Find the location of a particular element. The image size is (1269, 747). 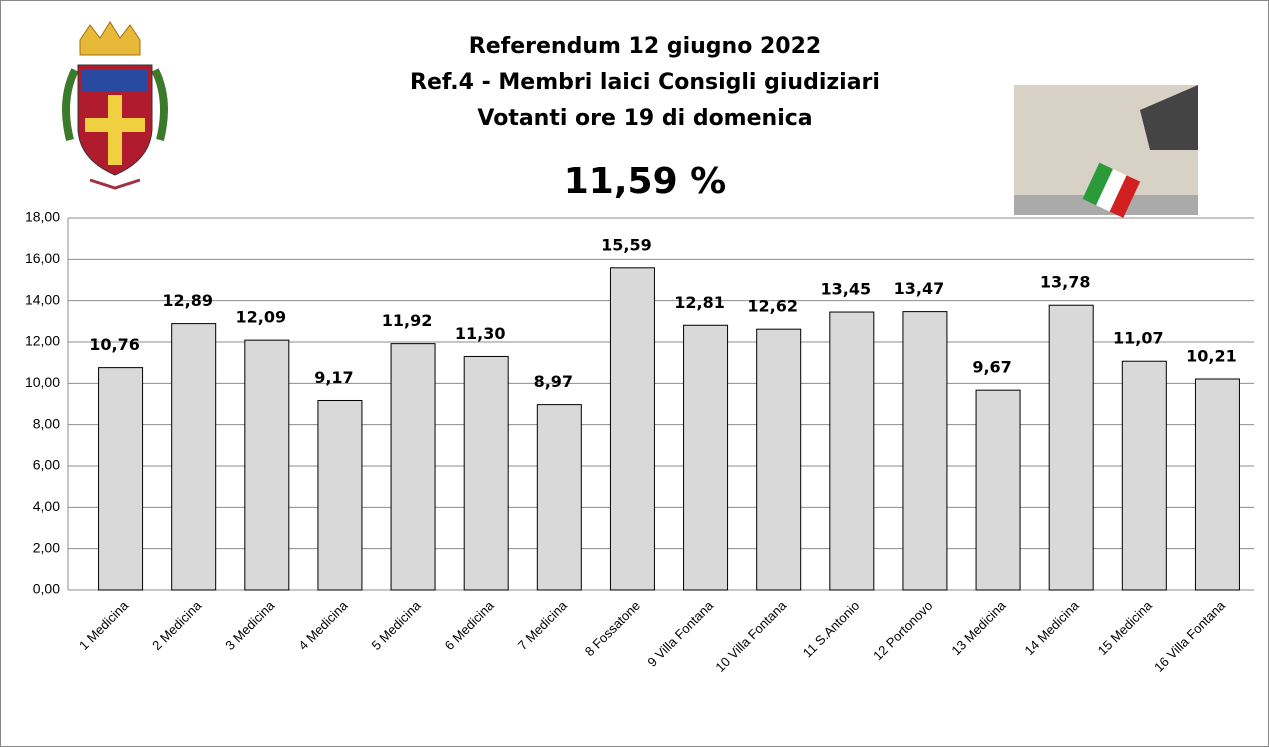

chart-title: Ref.4 - Membri laici Consigli giudiziari is located at coordinates (645, 82).